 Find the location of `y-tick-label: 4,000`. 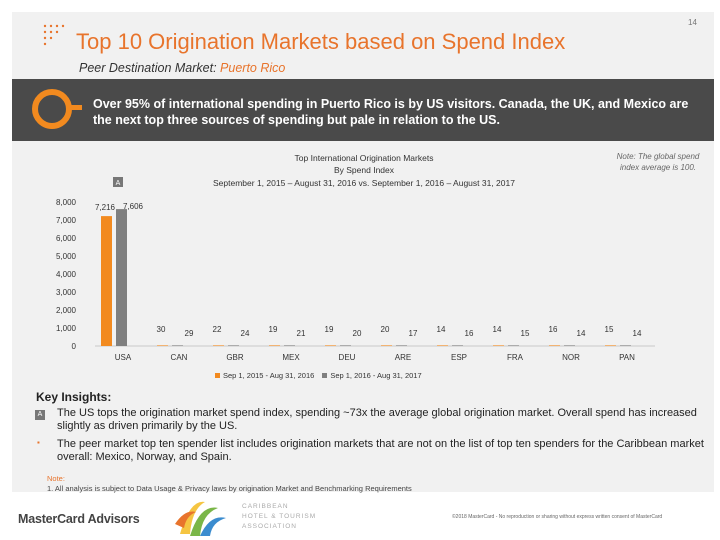

y-tick-label: 4,000 is located at coordinates (66, 274).